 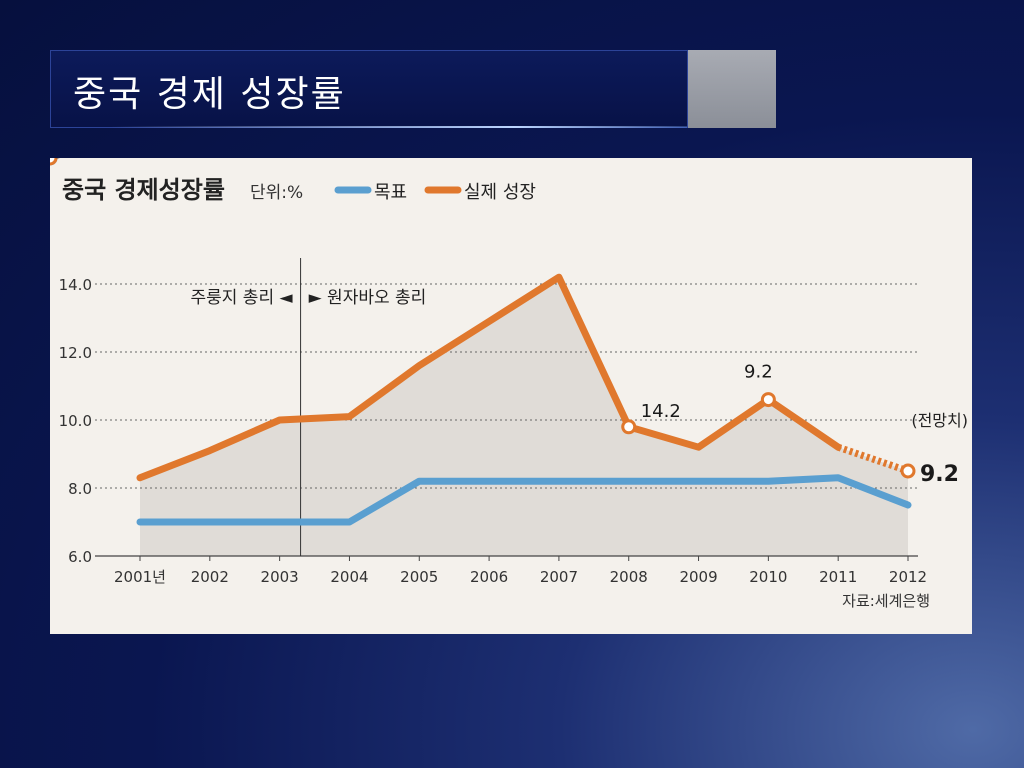 I want to click on legend-label-actual: 실제 성장, so click(x=500, y=192).